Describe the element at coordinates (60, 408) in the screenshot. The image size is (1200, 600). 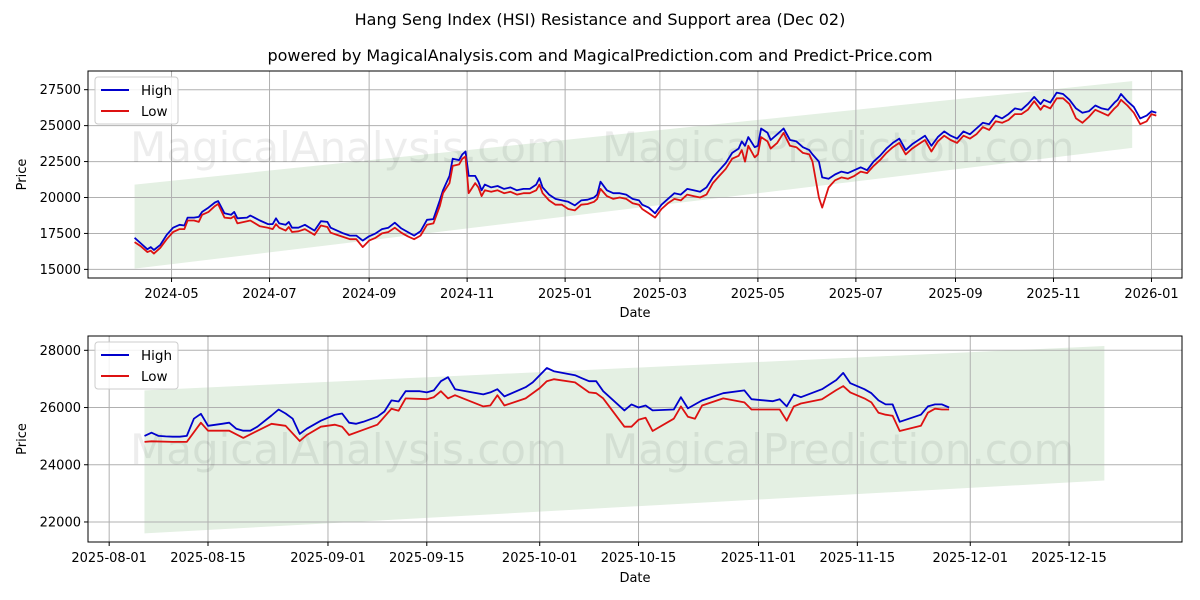
I see `y-tick-label: 26000` at that location.